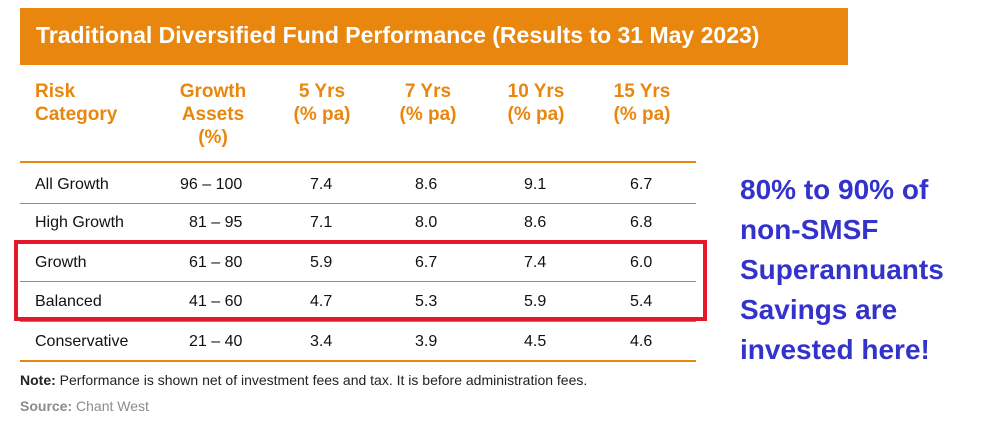  What do you see at coordinates (216, 262) in the screenshot?
I see `row-growth-assets: 61 – 80` at bounding box center [216, 262].